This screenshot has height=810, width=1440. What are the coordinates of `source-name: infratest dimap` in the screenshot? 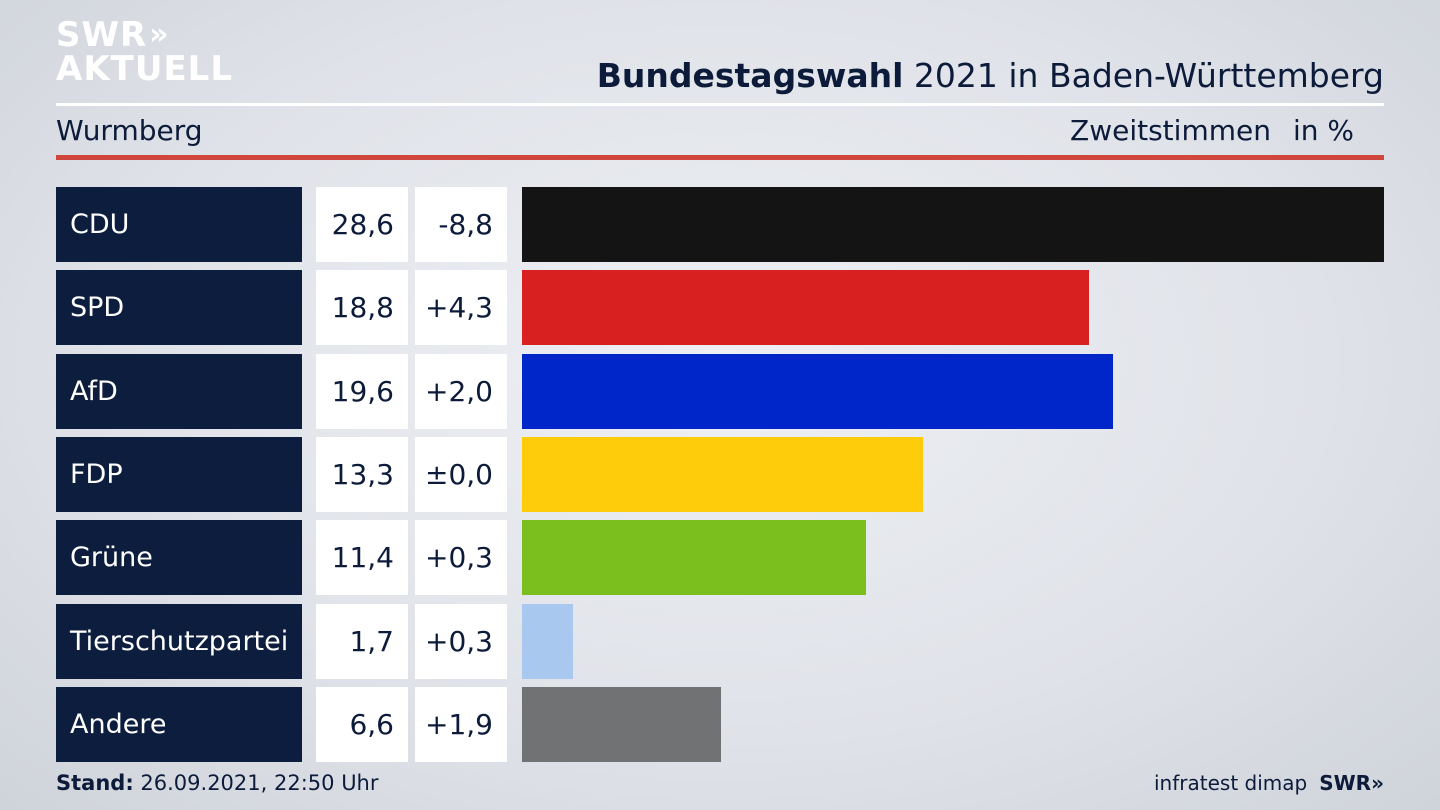 It's located at (1231, 783).